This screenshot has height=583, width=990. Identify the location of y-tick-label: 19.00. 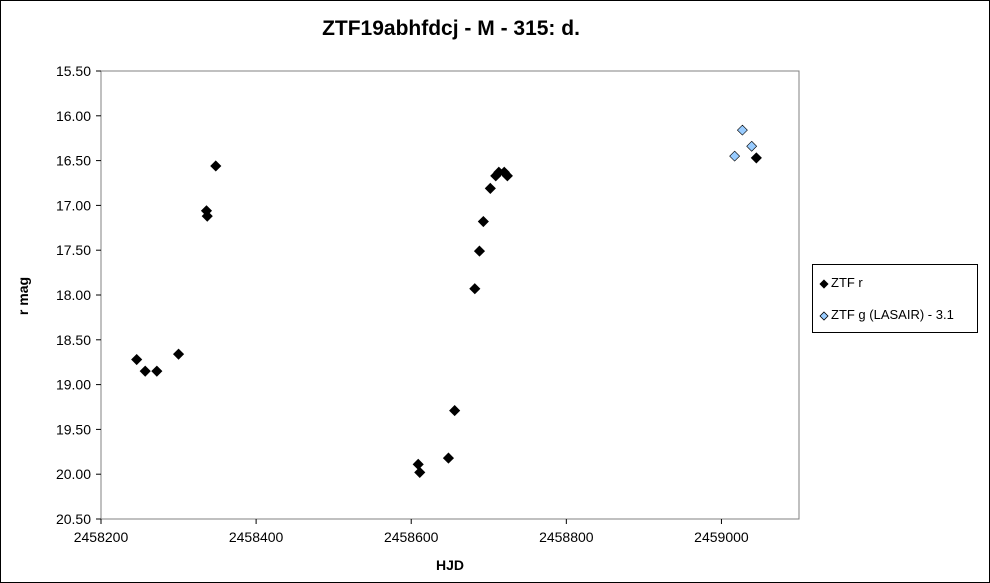
(73, 385).